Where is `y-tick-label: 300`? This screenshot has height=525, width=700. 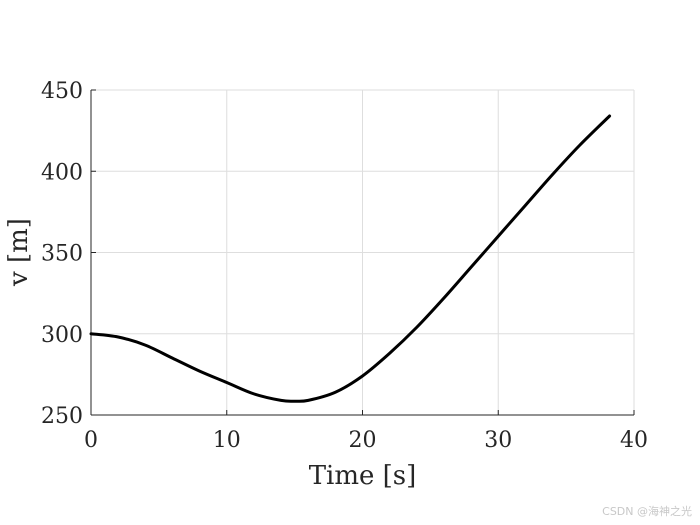 y-tick-label: 300 is located at coordinates (62, 335).